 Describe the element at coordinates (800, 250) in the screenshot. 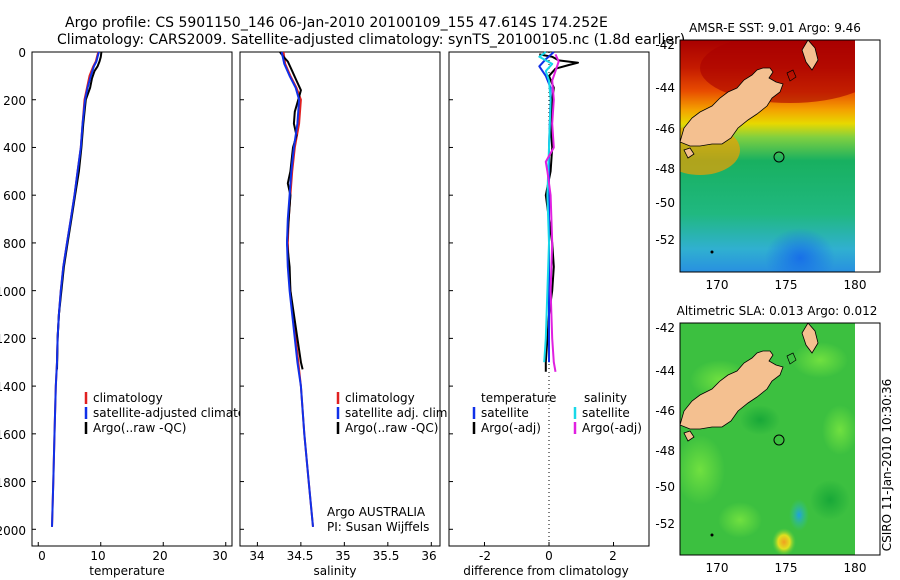

I see `sst-cold-eddy` at that location.